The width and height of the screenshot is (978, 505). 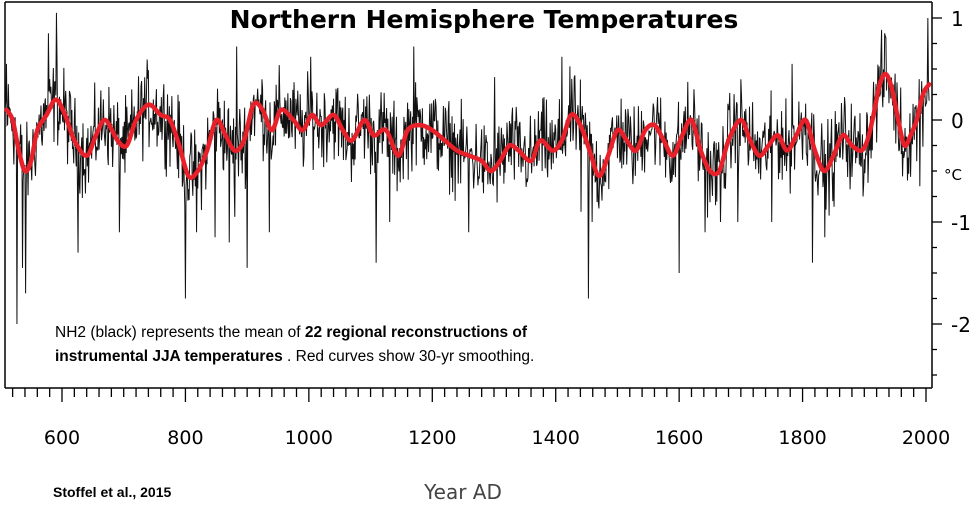 What do you see at coordinates (62, 438) in the screenshot?
I see `x-tick-label: 600` at bounding box center [62, 438].